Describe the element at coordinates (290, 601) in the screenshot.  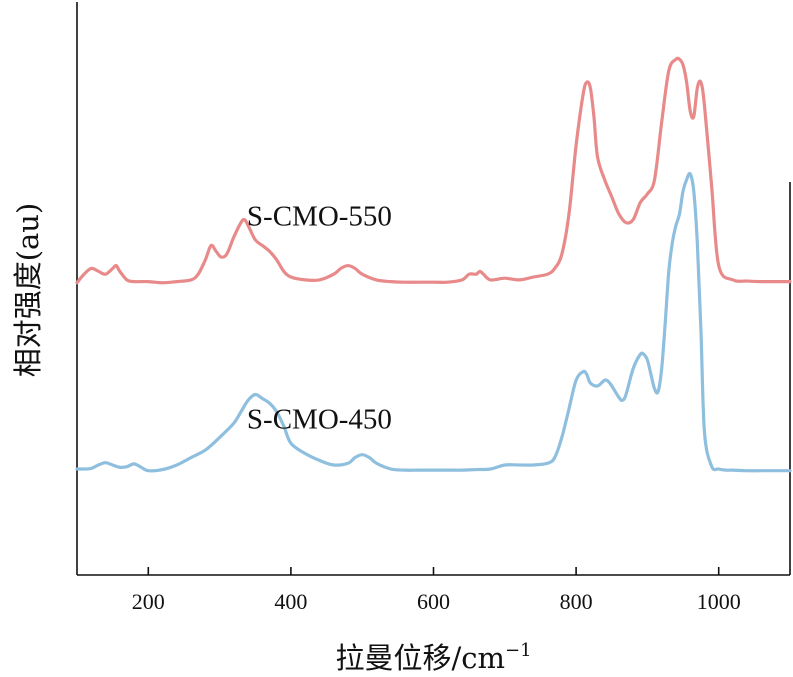
I see `x-tick-label: 400` at that location.